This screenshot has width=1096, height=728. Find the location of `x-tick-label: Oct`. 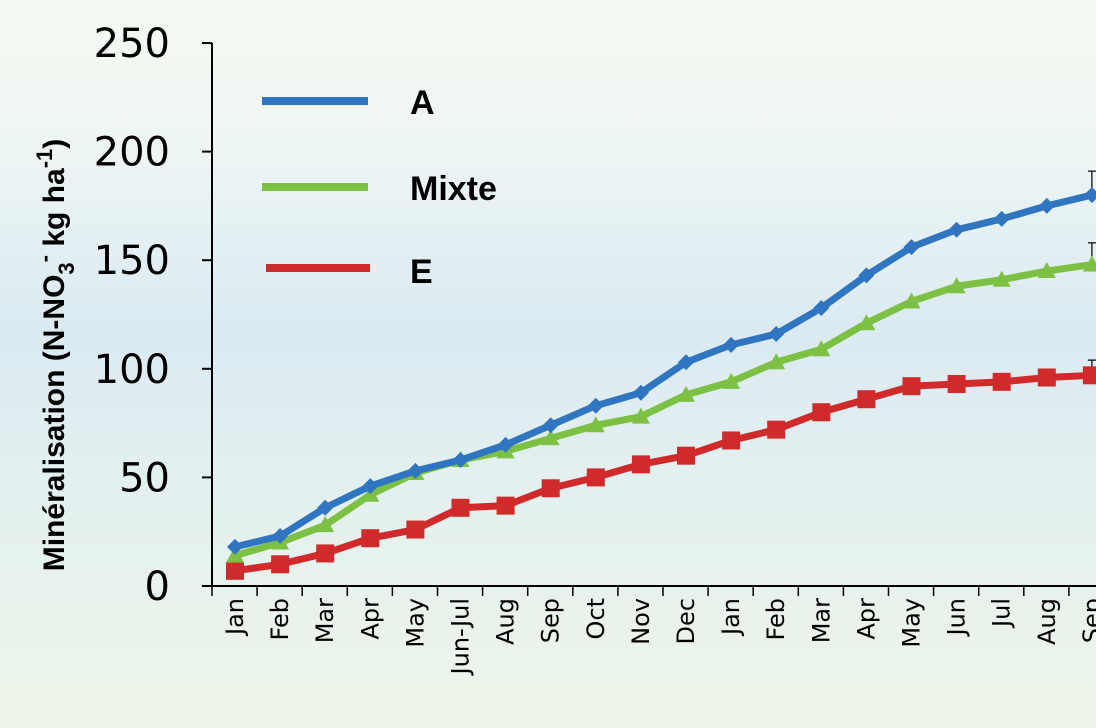

x-tick-label: Oct is located at coordinates (596, 619).